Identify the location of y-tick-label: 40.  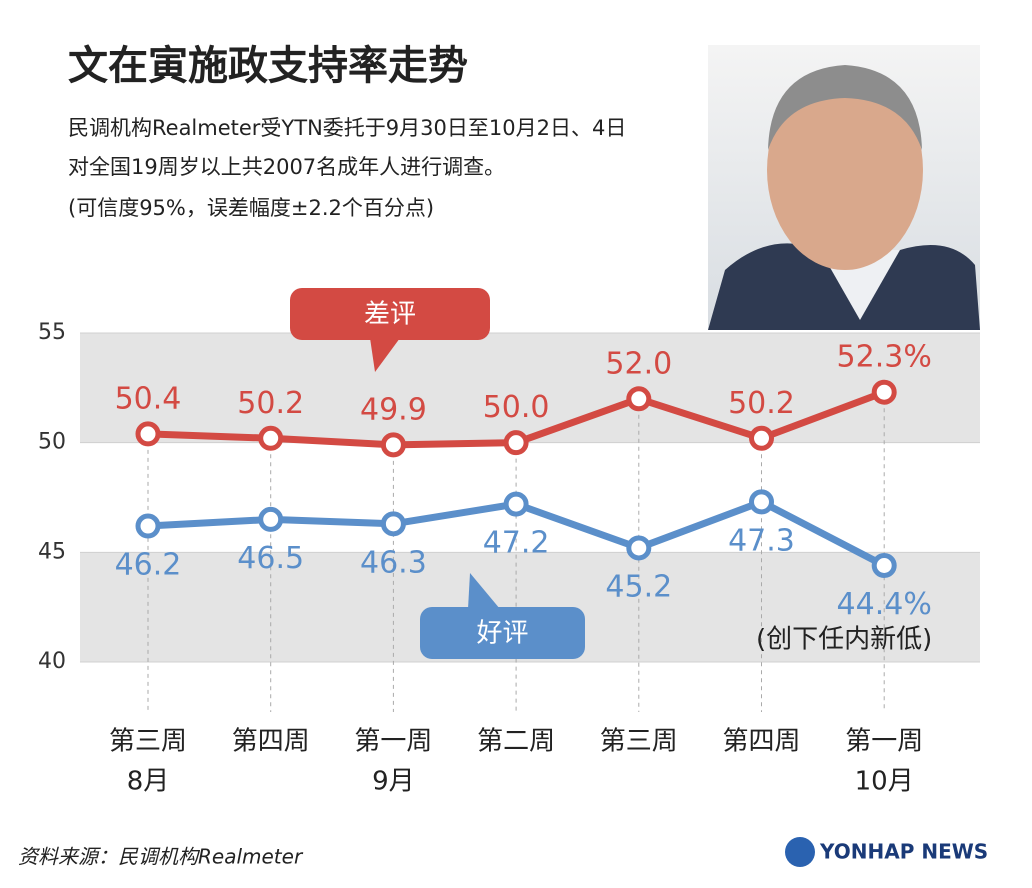
(52, 661).